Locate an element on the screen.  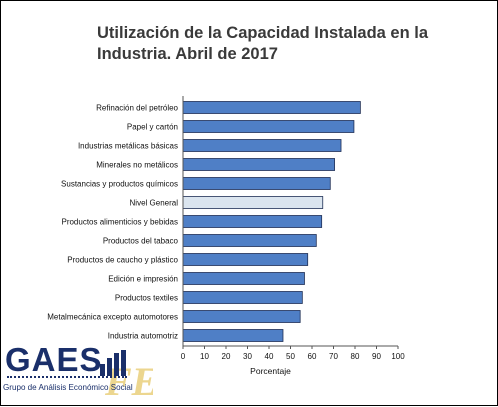
category-label: Productos textiles is located at coordinates (146, 298).